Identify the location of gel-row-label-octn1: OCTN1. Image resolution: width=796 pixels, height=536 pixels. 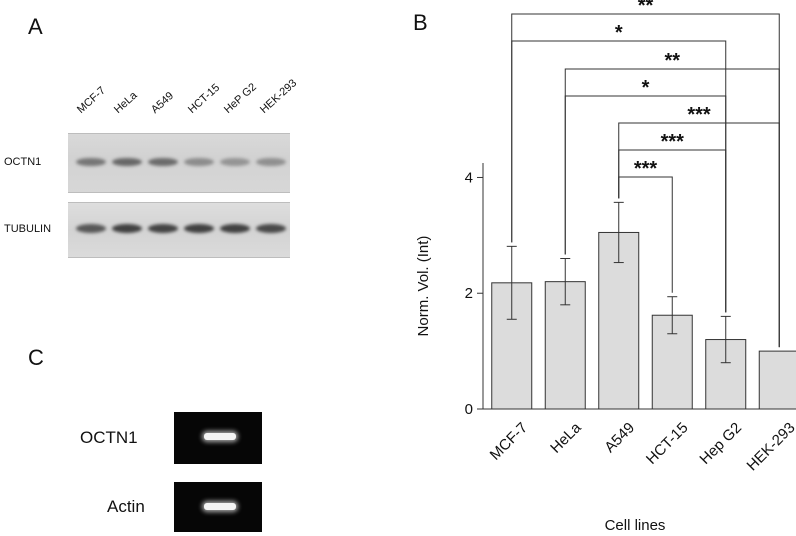
(109, 437).